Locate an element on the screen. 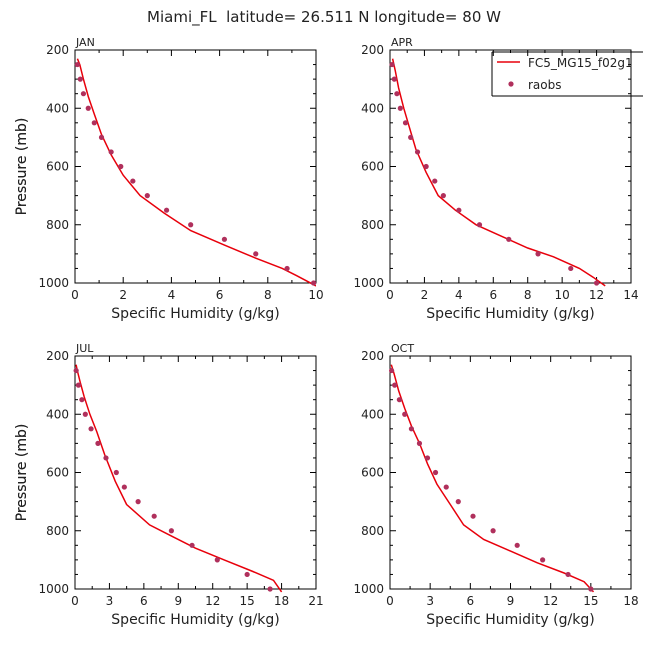 The image size is (648, 648). panel-label: OCT is located at coordinates (402, 348).